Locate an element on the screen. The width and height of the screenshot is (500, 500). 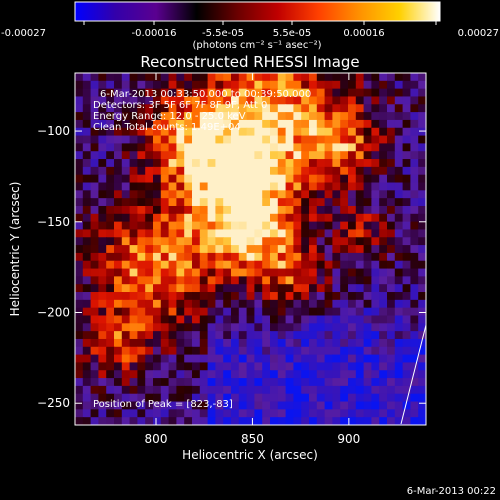
x-axis-label: Heliocentric X (arcsec) is located at coordinates (250, 455).